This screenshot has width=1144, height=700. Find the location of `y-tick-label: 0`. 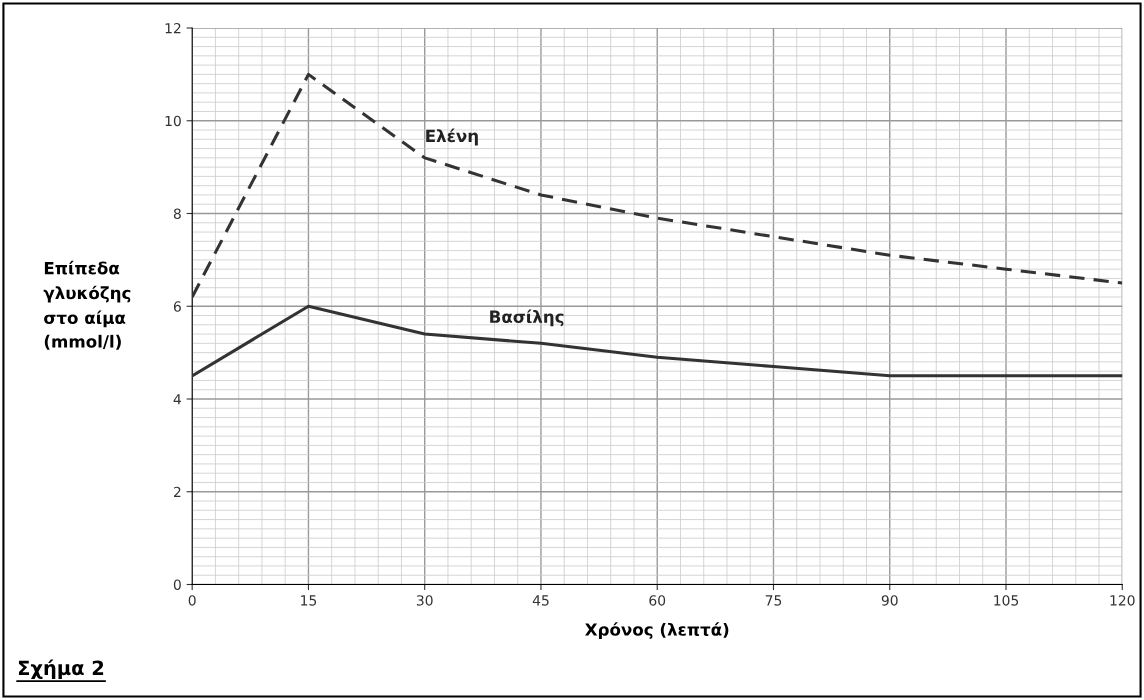

y-tick-label: 0 is located at coordinates (177, 584).